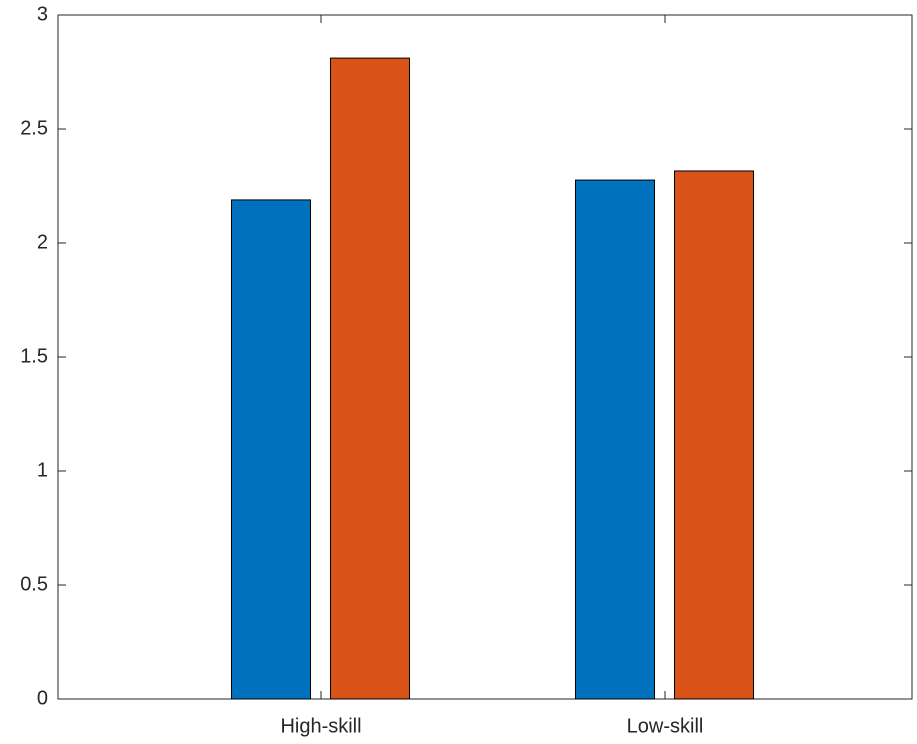  Describe the element at coordinates (42, 698) in the screenshot. I see `y-tick-label: 0` at that location.